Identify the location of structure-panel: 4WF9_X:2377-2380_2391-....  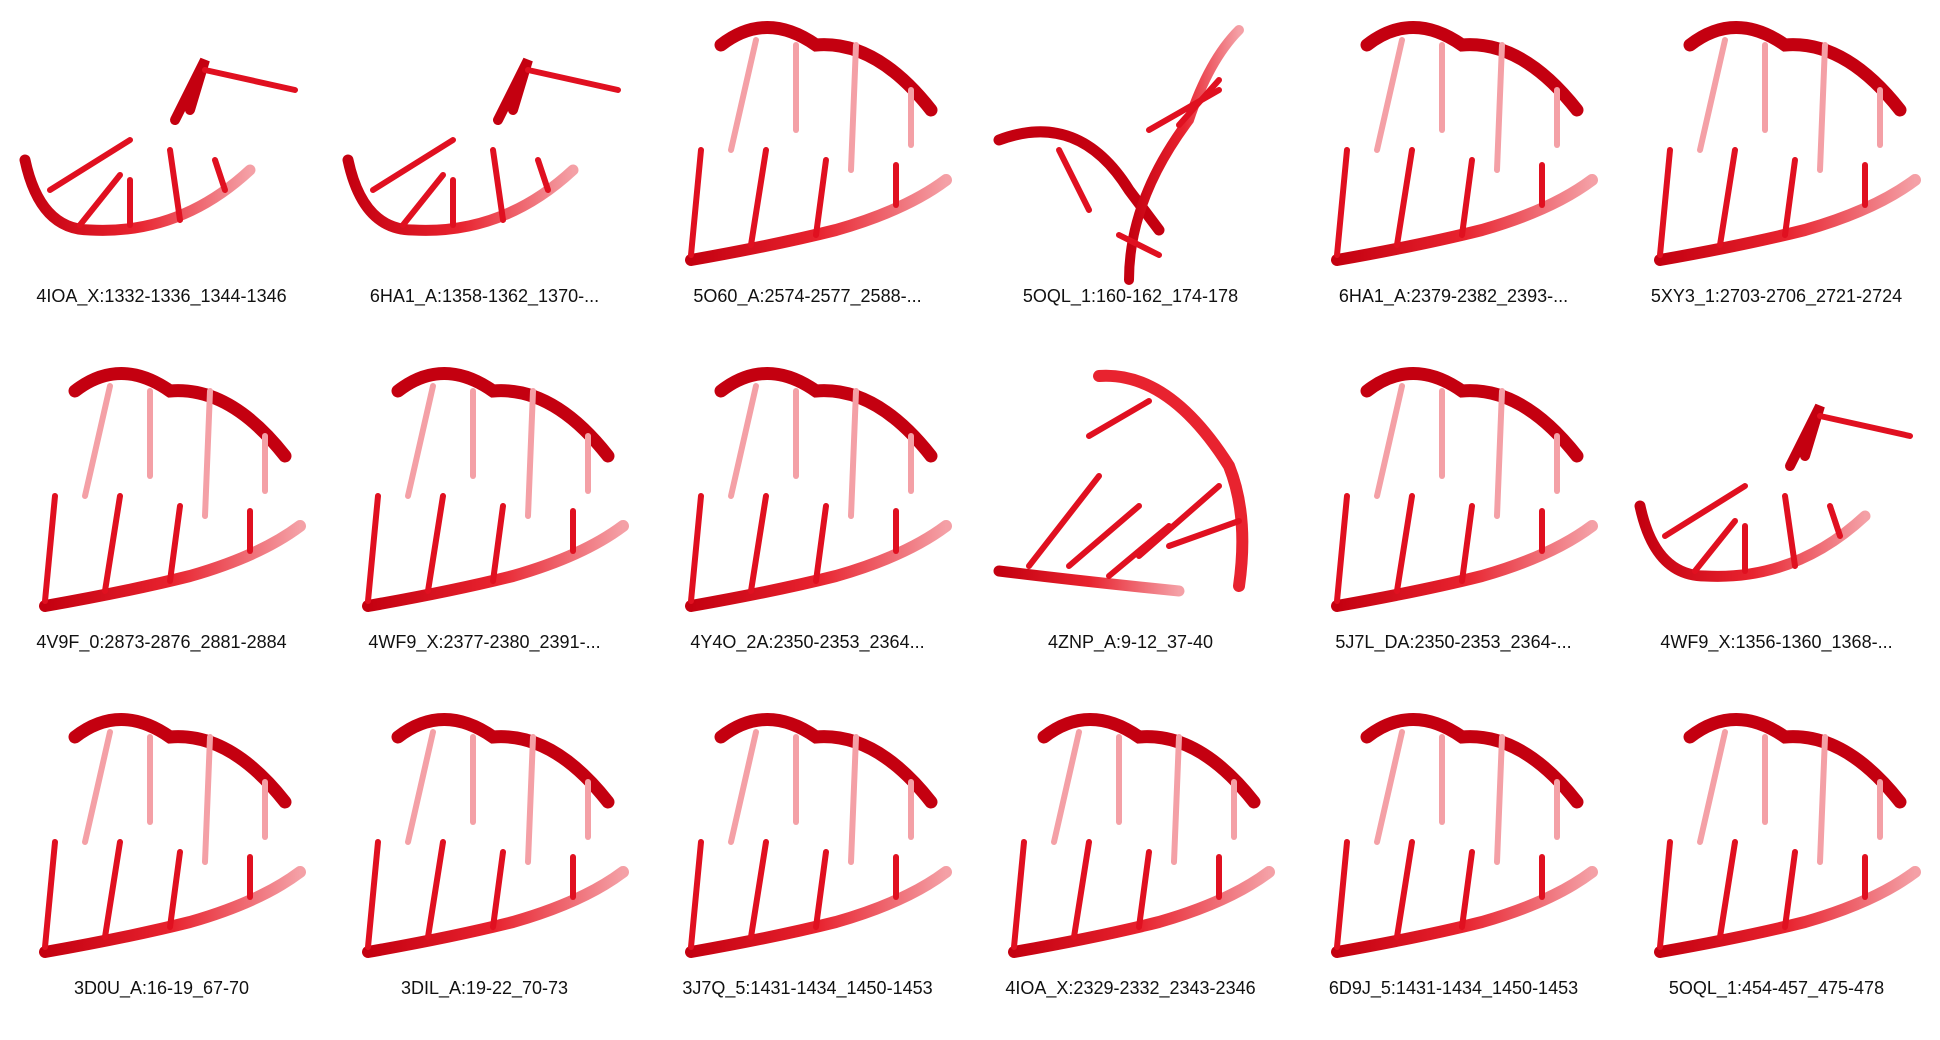
(484, 519).